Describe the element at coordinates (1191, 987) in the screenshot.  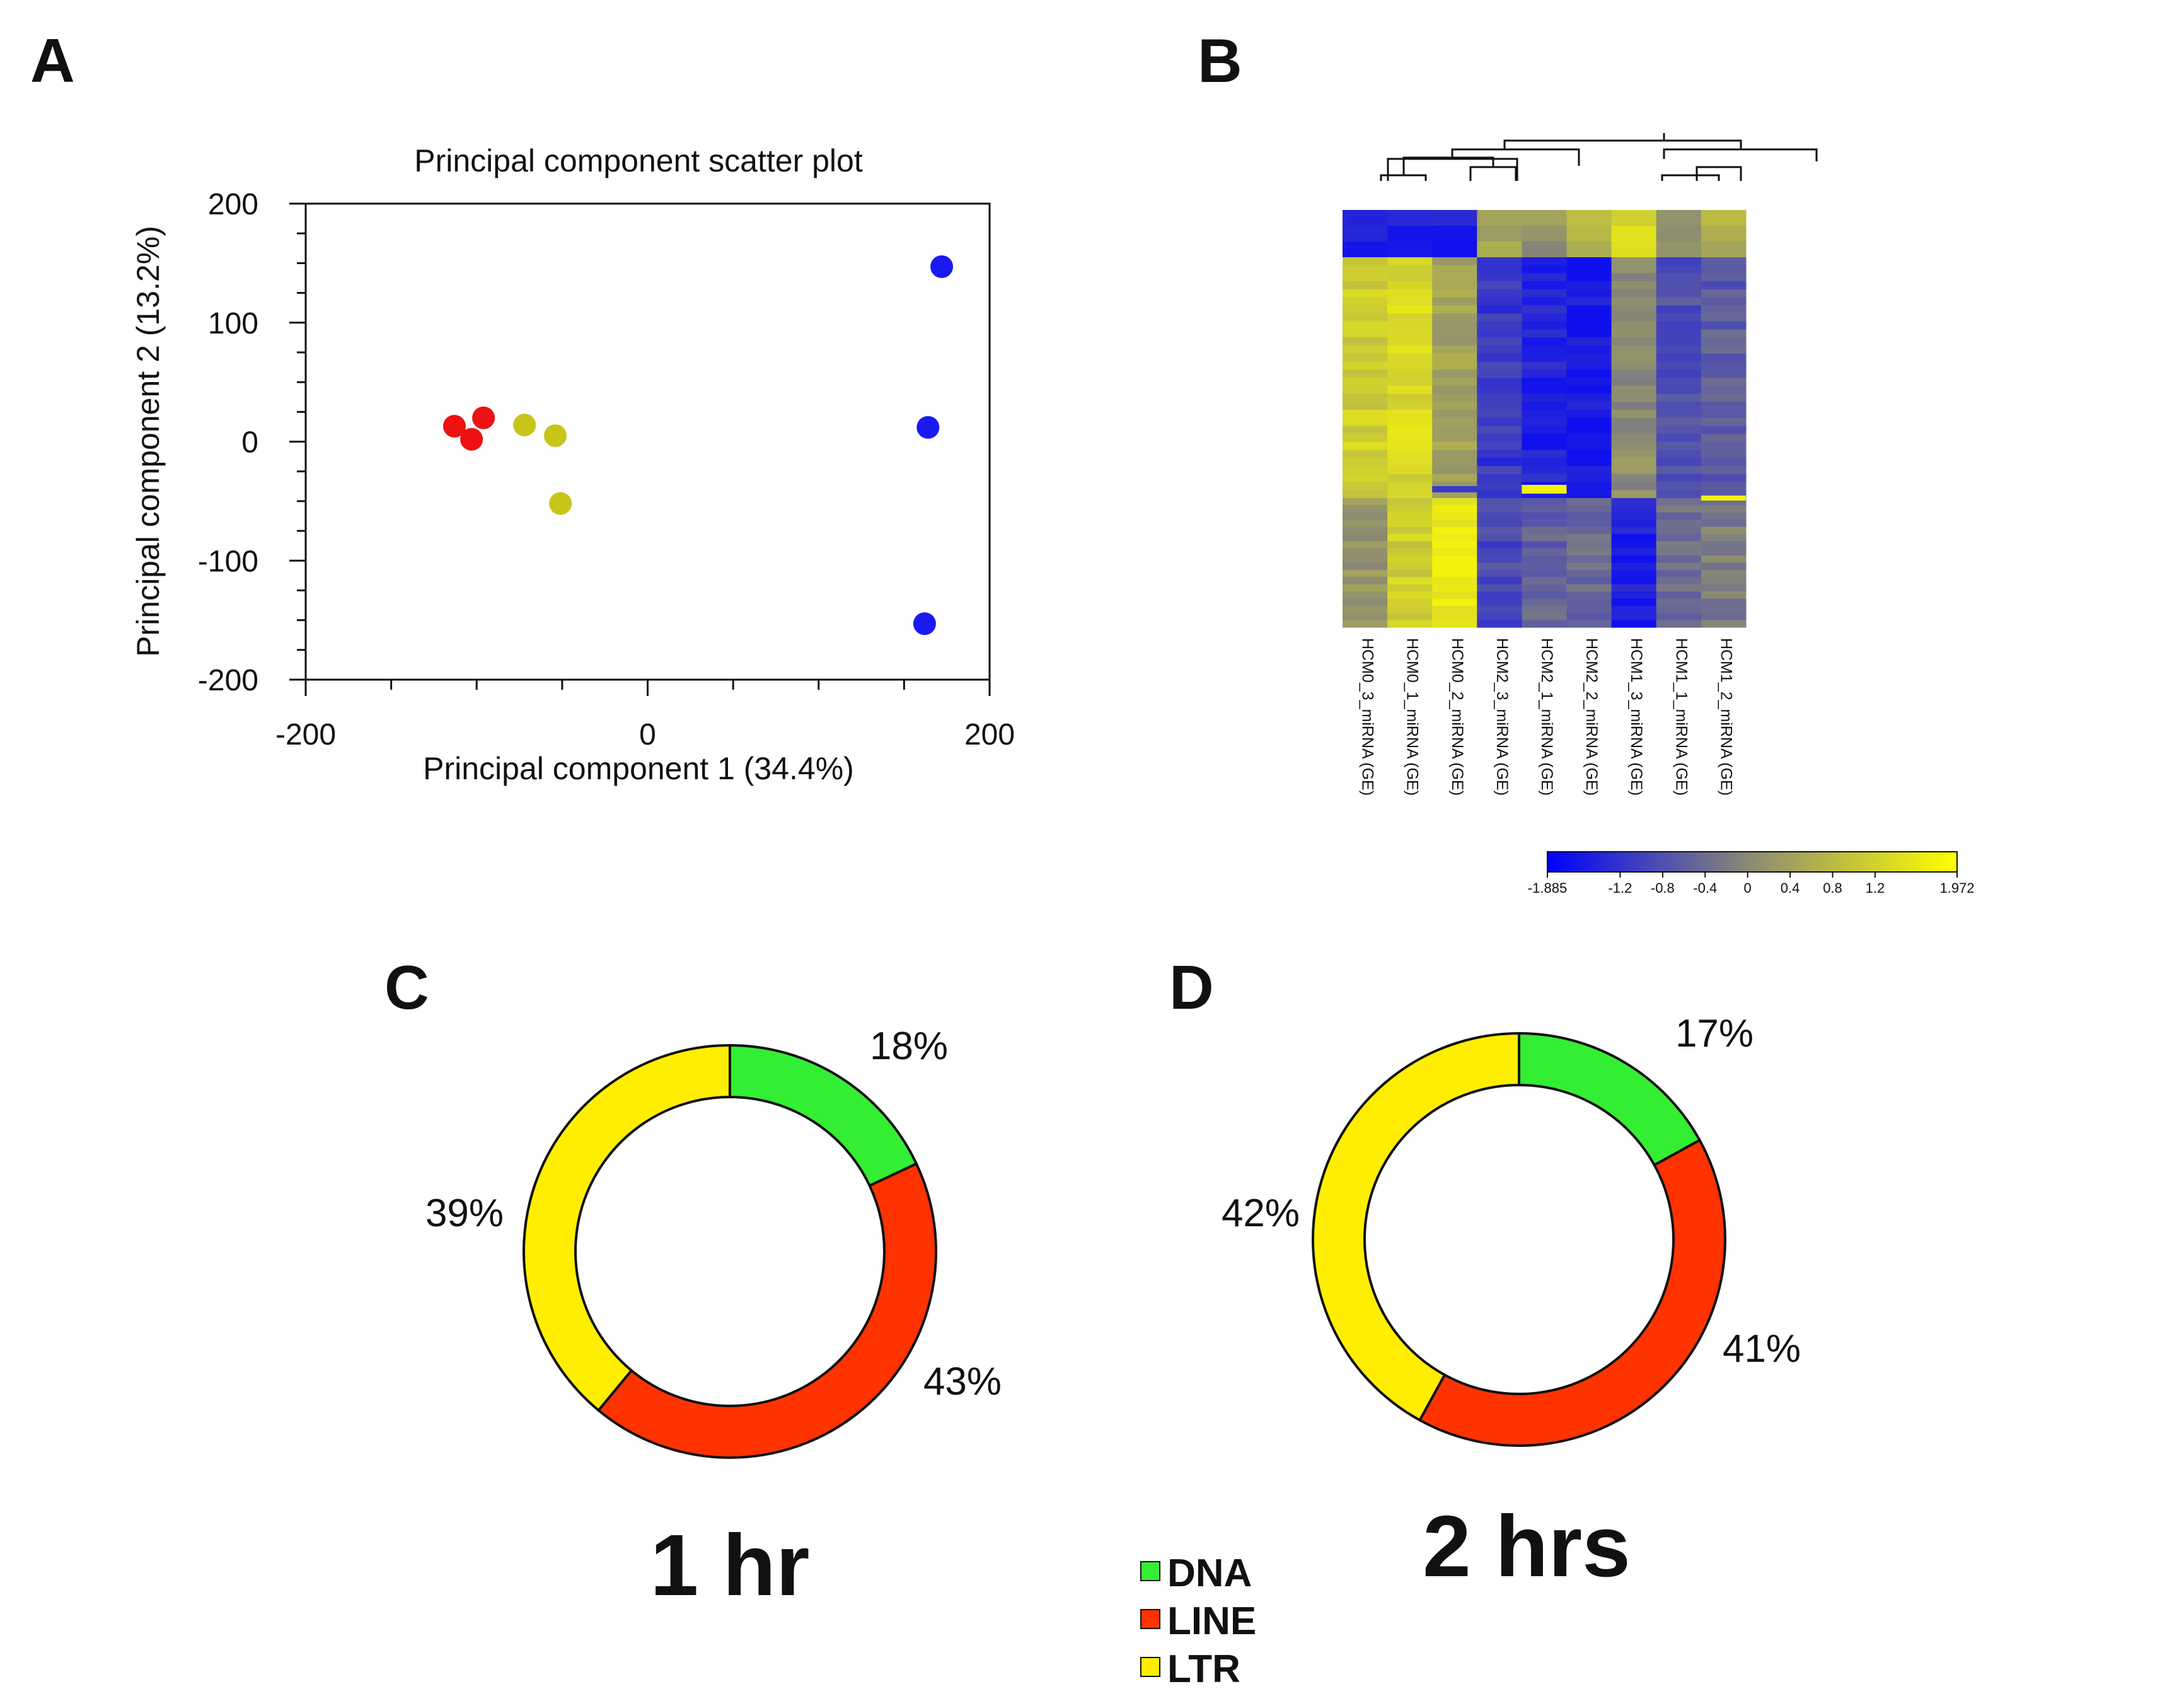
I see `panel-letter-d: D` at that location.